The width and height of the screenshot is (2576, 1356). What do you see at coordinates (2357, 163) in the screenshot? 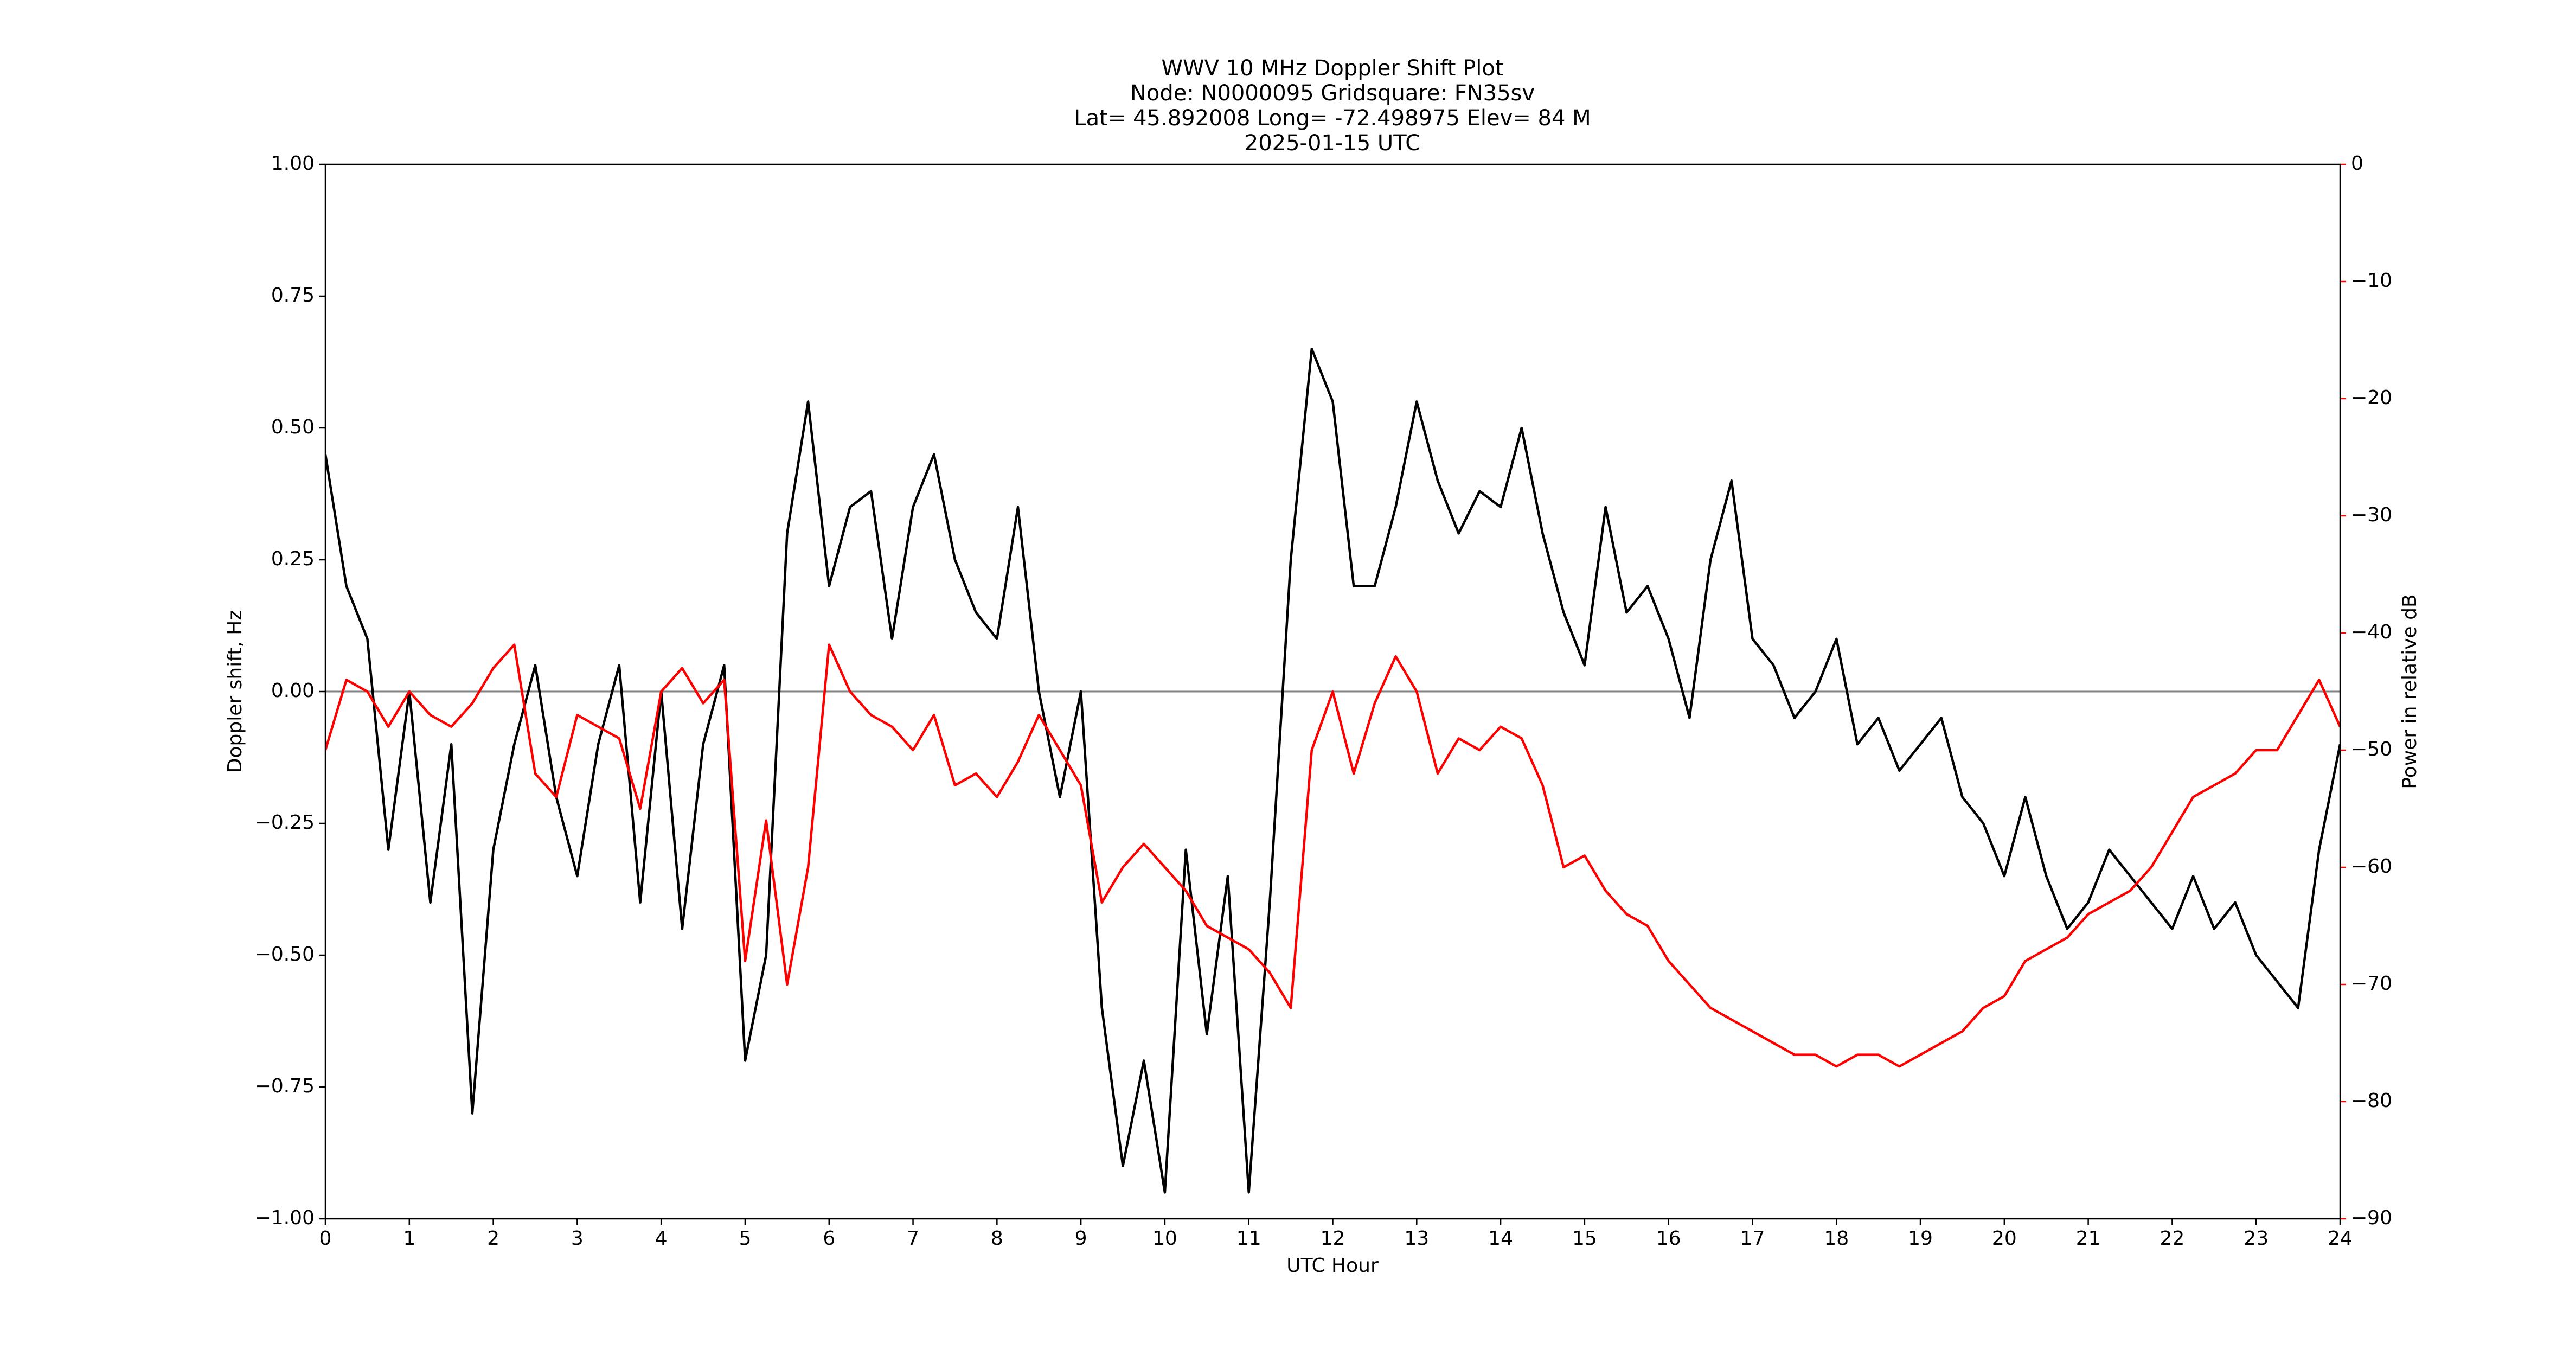
I see `y2-tick-label: 0` at bounding box center [2357, 163].